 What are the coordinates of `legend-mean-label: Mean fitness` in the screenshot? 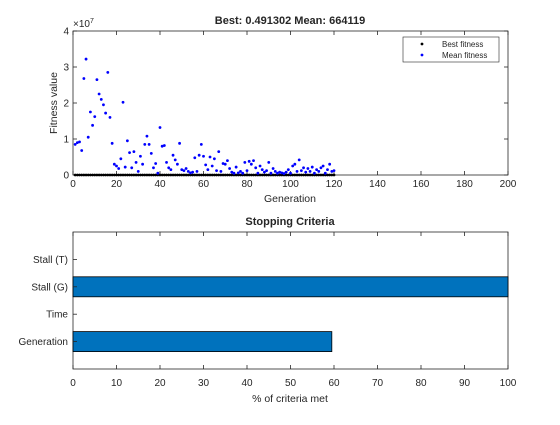 It's located at (464, 55).